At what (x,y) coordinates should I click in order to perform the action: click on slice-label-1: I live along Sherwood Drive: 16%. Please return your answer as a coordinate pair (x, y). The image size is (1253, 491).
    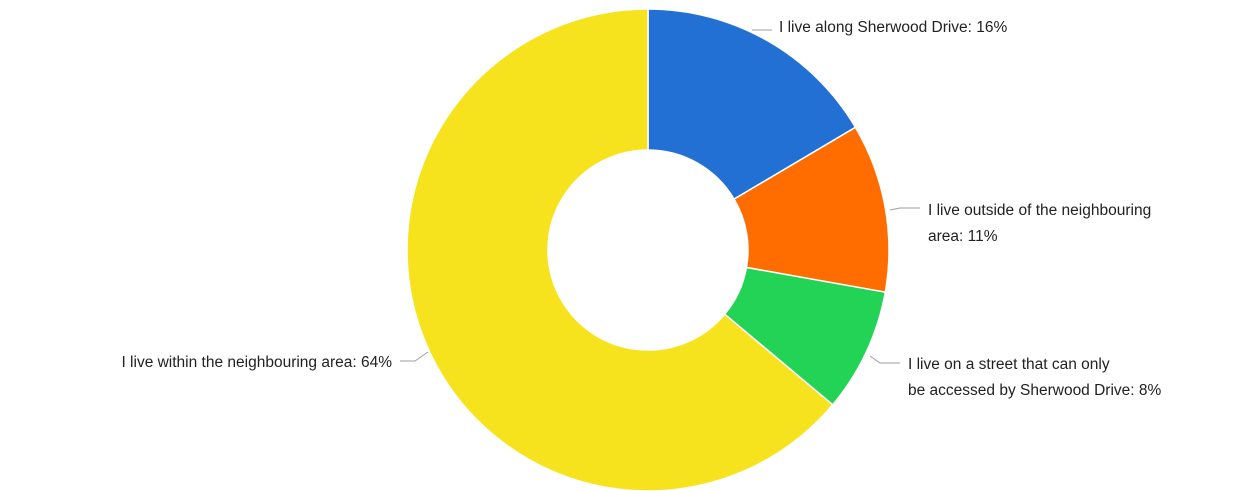
    Looking at the image, I should click on (893, 27).